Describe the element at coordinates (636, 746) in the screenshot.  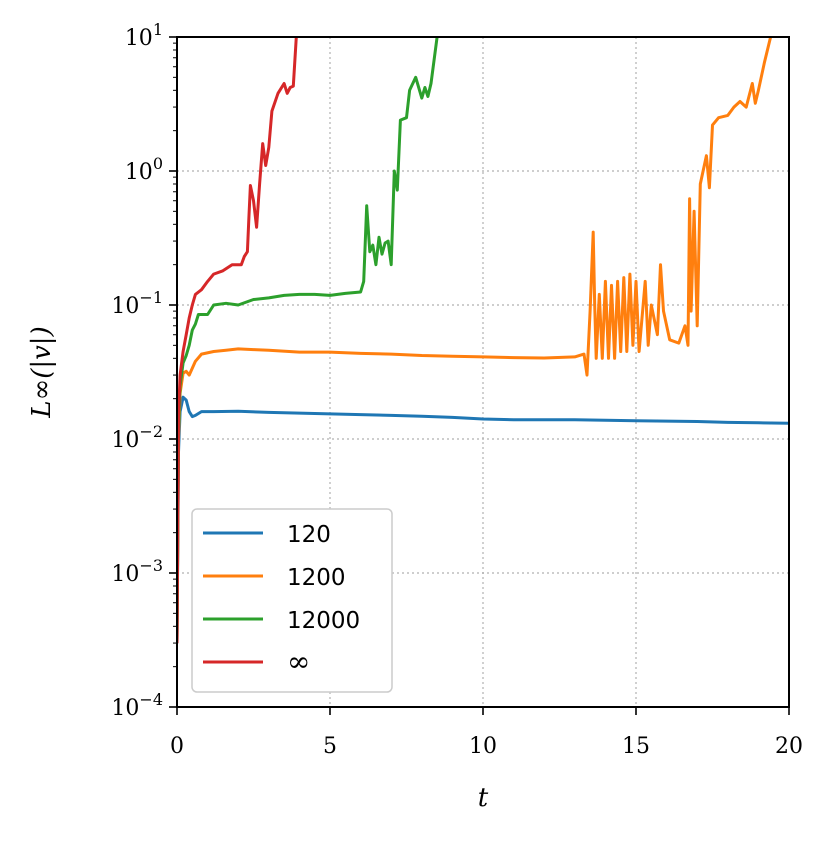
I see `x-tick-label: 15` at that location.